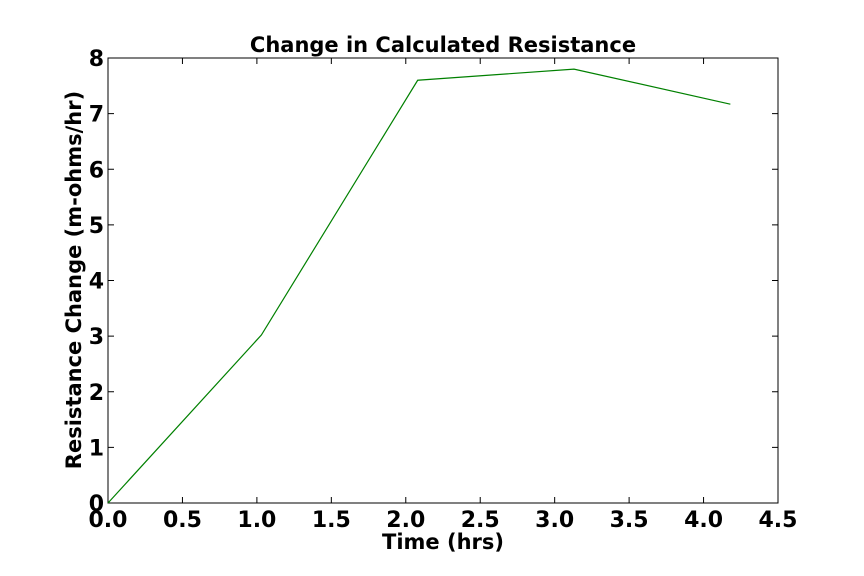 The image size is (864, 576). I want to click on x-tick-label: 3.0, so click(554, 520).